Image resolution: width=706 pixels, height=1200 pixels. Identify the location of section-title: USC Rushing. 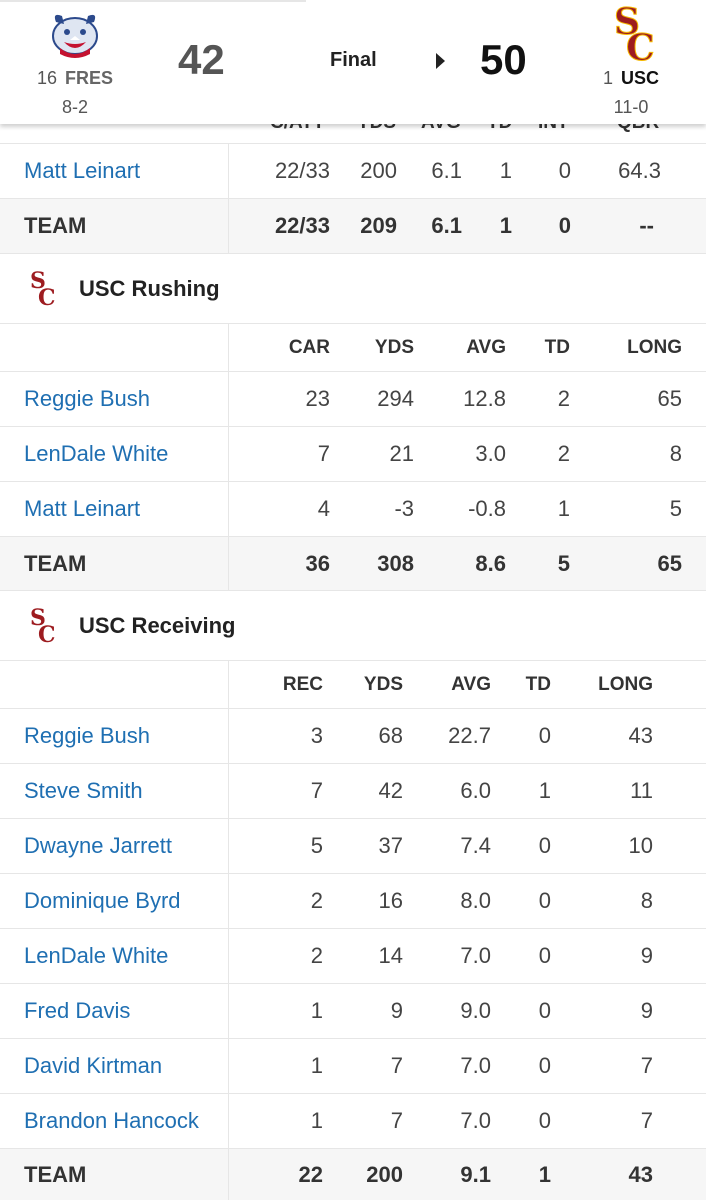
(149, 288).